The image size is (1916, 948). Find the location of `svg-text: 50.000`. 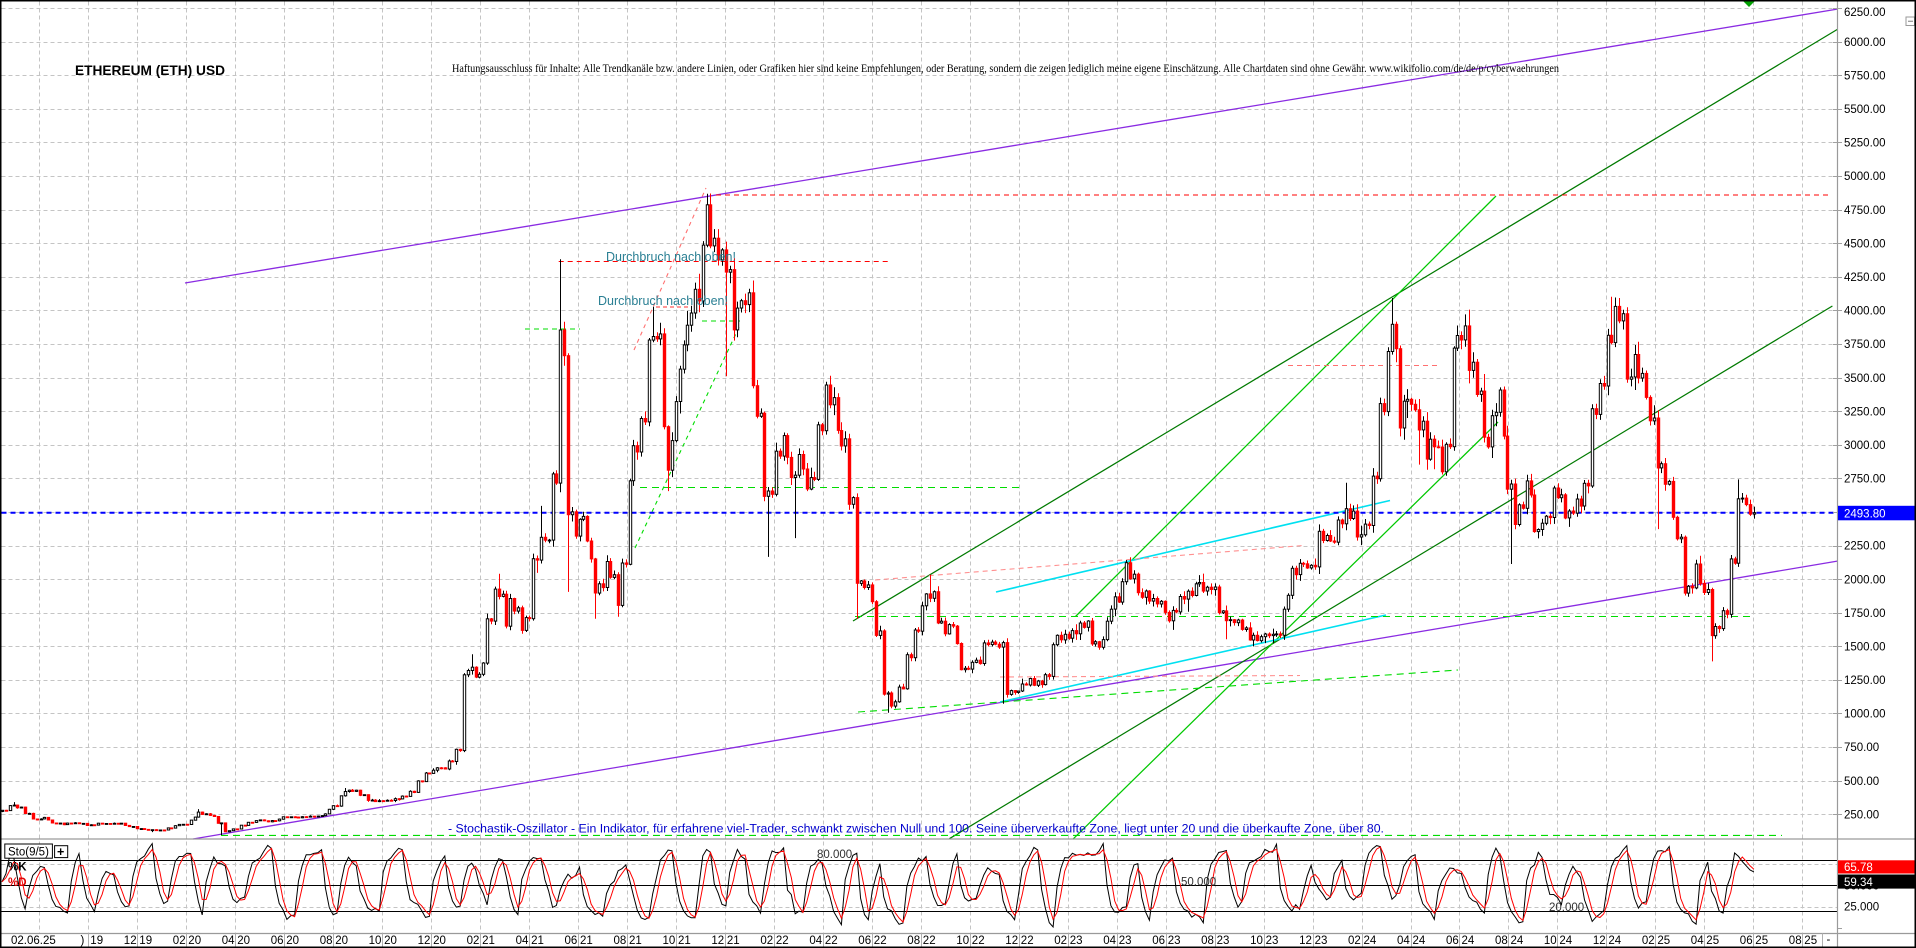

svg-text: 50.000 is located at coordinates (1198, 883).